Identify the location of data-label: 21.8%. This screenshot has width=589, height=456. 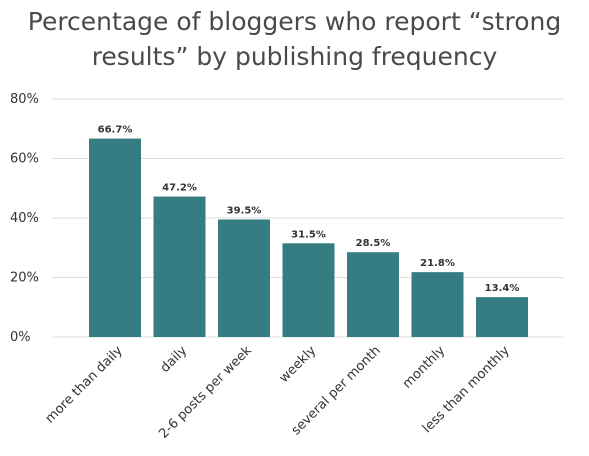
(437, 263).